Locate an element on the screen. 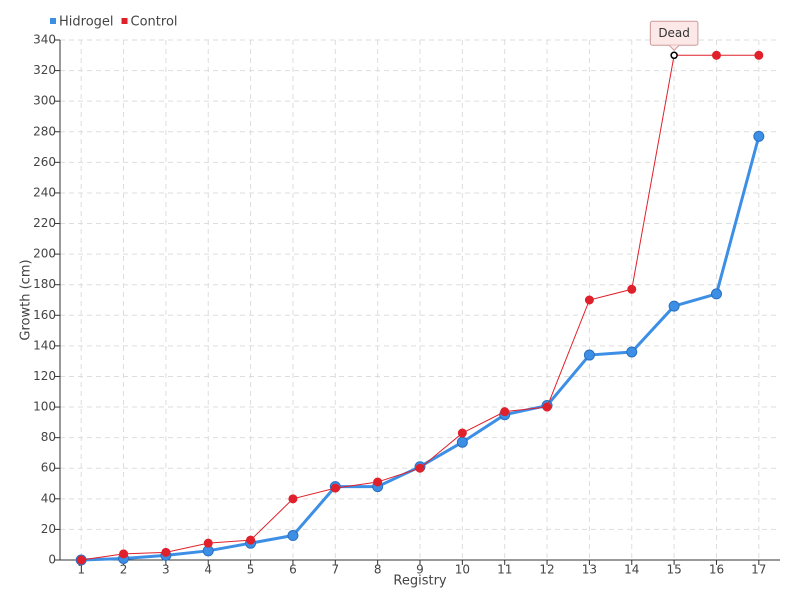 The image size is (800, 600). annotation-text: Dead is located at coordinates (674, 33).